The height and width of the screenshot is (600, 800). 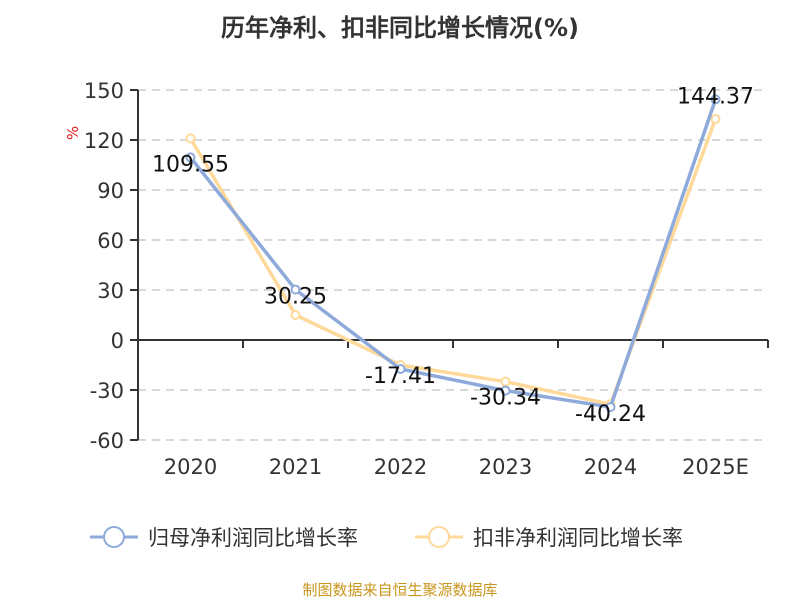 What do you see at coordinates (110, 291) in the screenshot?
I see `y-tick-label: 30` at bounding box center [110, 291].